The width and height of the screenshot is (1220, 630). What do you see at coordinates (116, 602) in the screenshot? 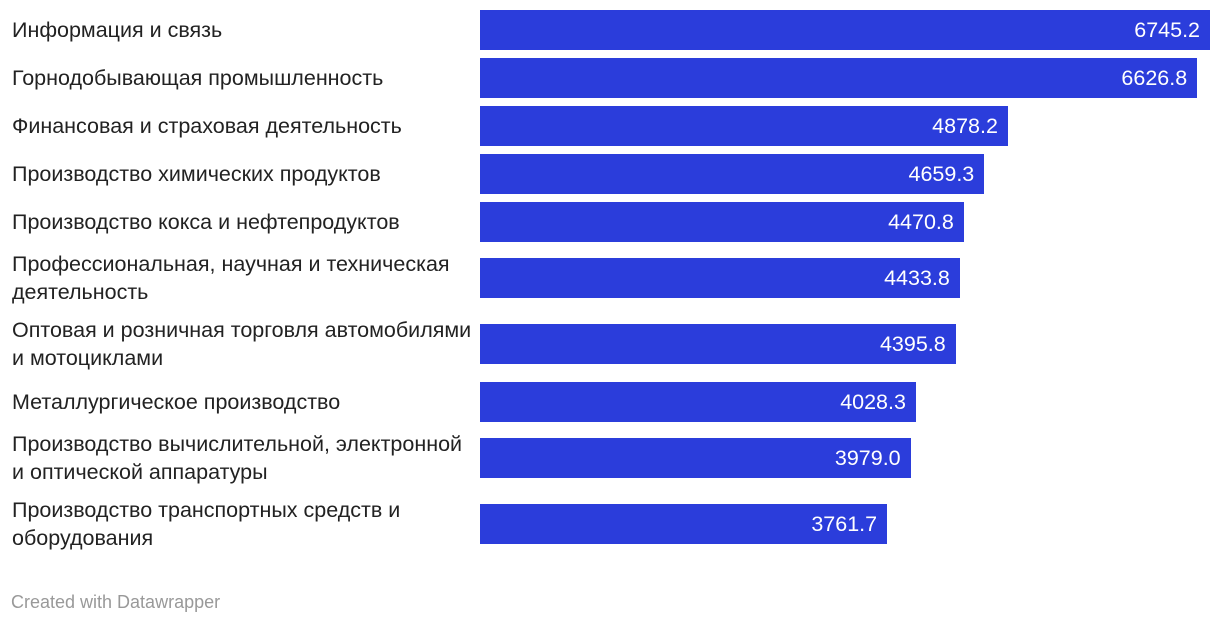
I see `datawrapper-credit: Created with Datawrapper` at bounding box center [116, 602].